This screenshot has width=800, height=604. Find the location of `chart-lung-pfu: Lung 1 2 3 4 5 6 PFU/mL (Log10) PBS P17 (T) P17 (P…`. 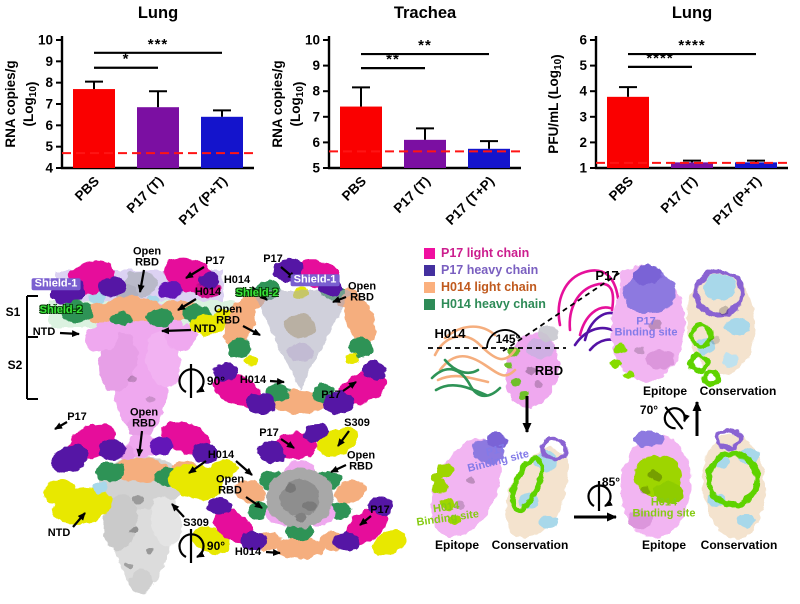

chart-lung-pfu: Lung 1 2 3 4 5 6 PFU/mL (Log10) PBS P17 (T) P17 (P… is located at coordinates (667, 116).